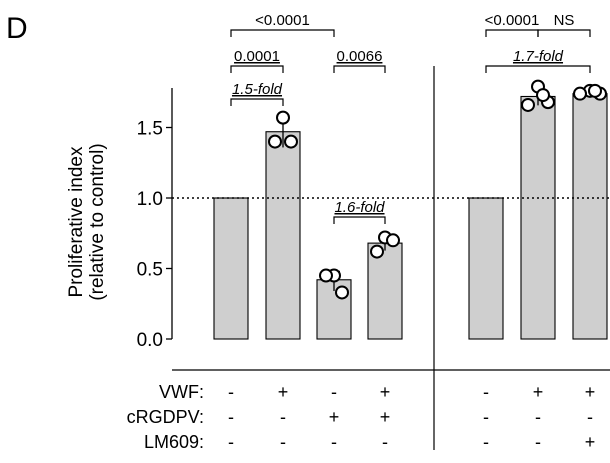 The image size is (610, 463). Describe the element at coordinates (165, 417) in the screenshot. I see `condition-label: cRGDPV:` at that location.